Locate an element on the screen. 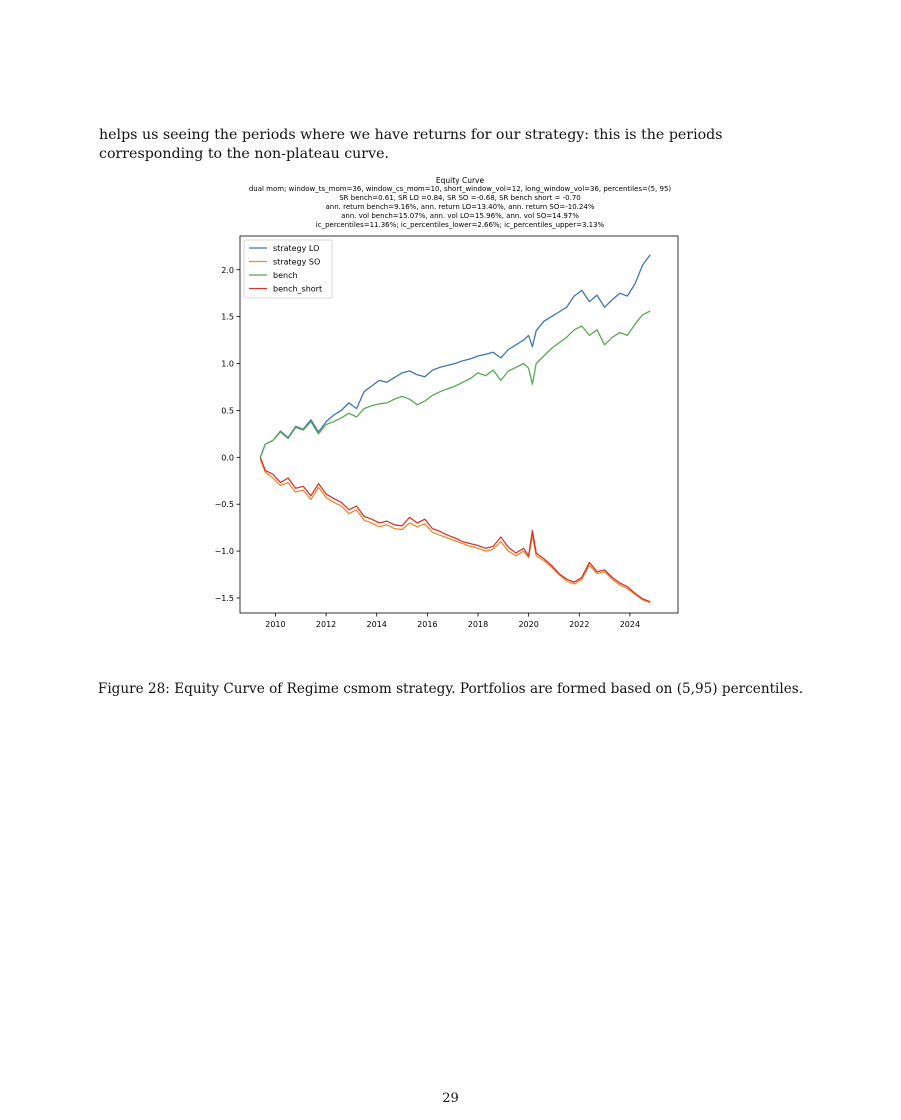  legend-box is located at coordinates (288, 269).